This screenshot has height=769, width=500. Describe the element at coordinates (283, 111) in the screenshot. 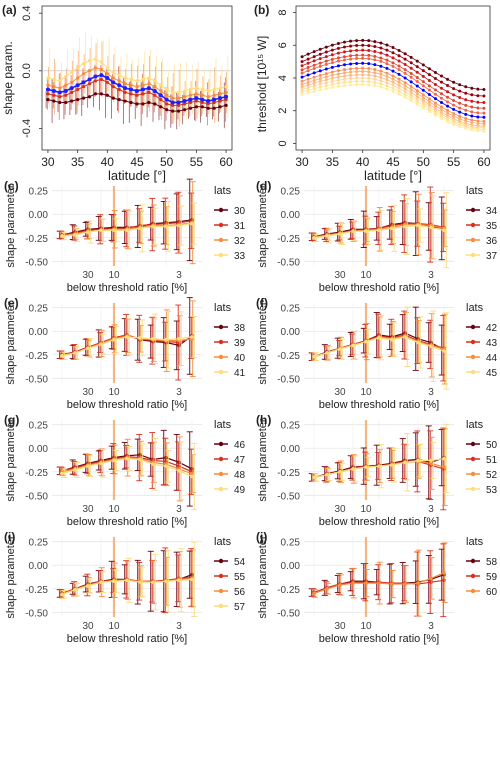

I see `panel-b-ytick-label: 2` at that location.